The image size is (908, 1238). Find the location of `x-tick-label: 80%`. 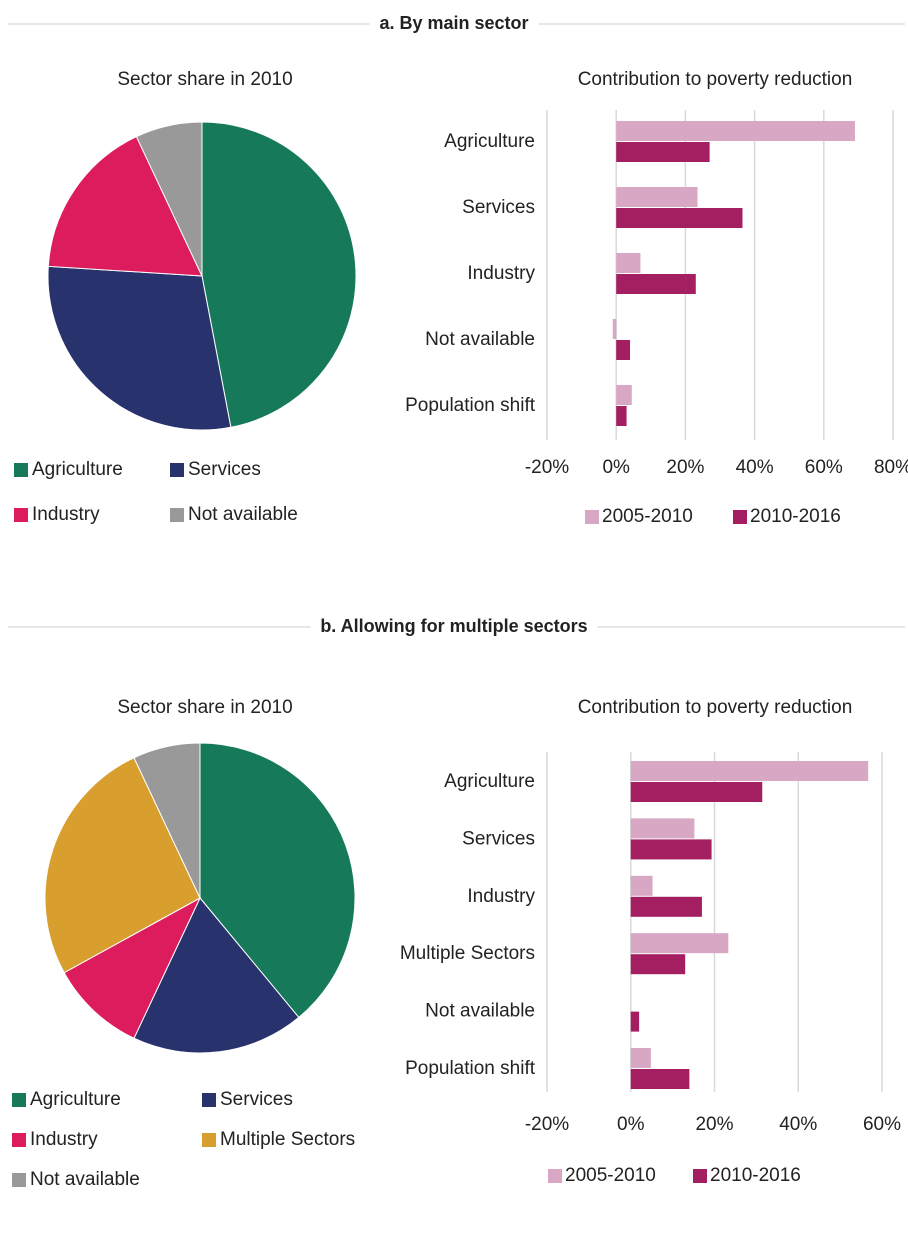

x-tick-label: 80% is located at coordinates (891, 467).